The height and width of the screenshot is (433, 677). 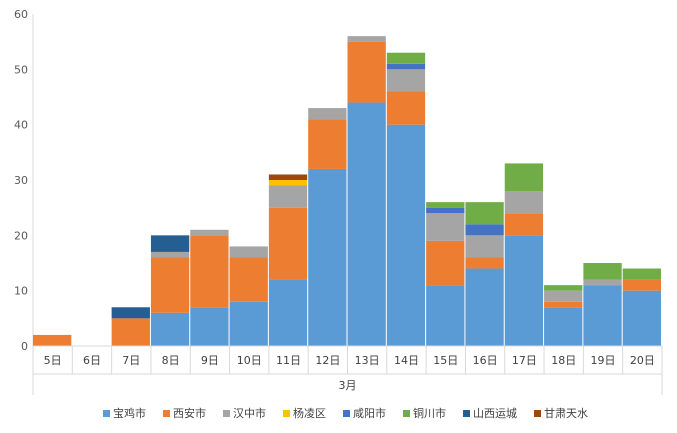 I want to click on x-tick-label: 16日, so click(x=485, y=360).